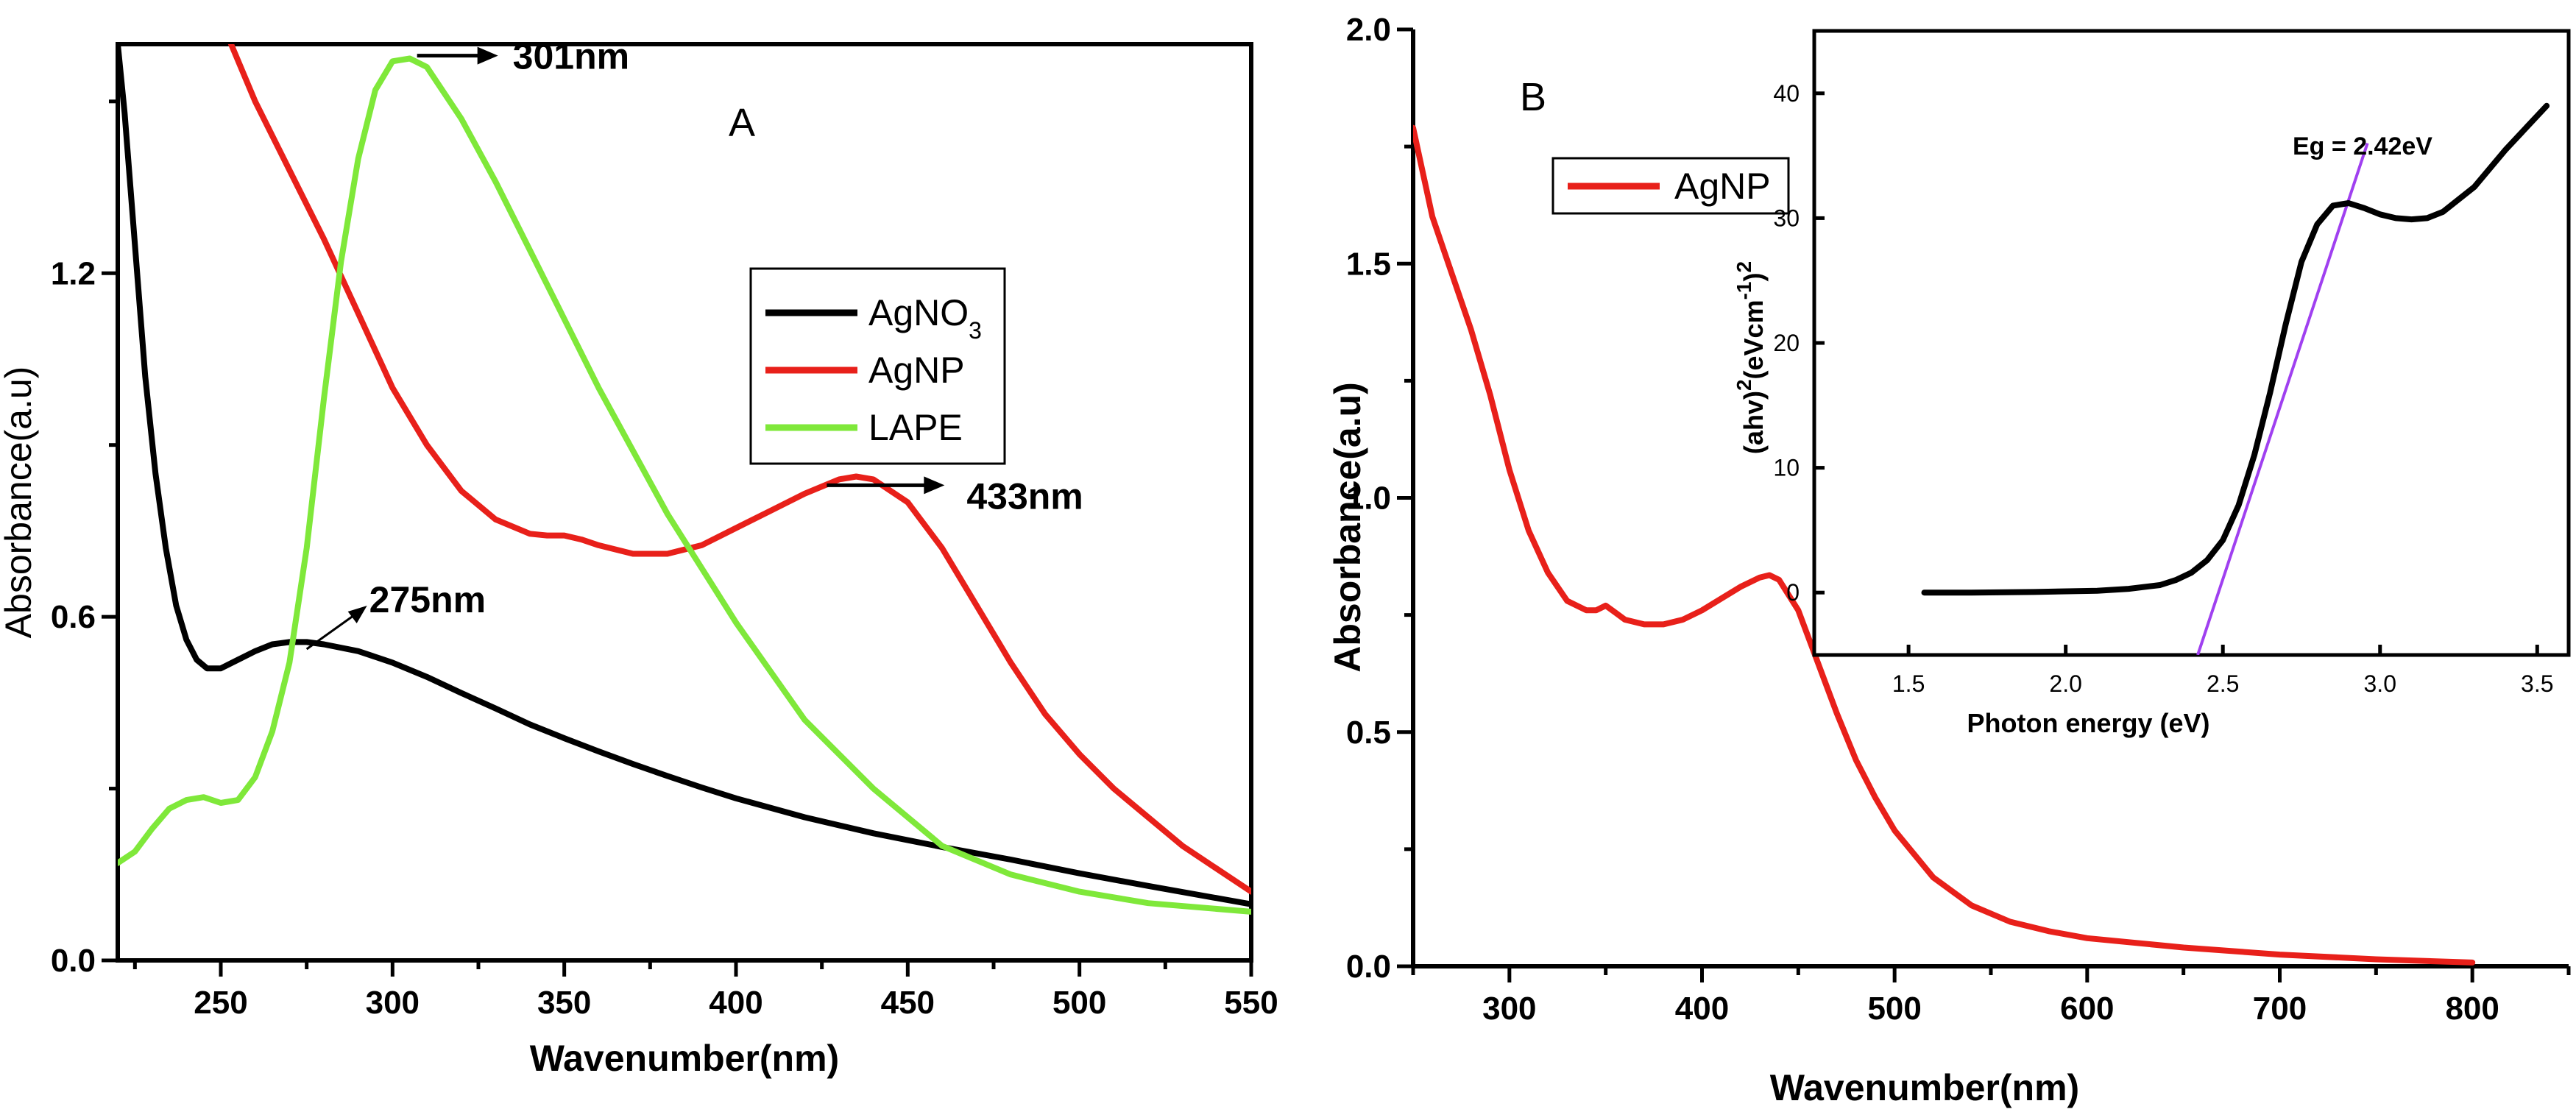 The width and height of the screenshot is (2576, 1112). What do you see at coordinates (1924, 1088) in the screenshot?
I see `panel-b-xlabel: Wavenumber(nm)` at bounding box center [1924, 1088].